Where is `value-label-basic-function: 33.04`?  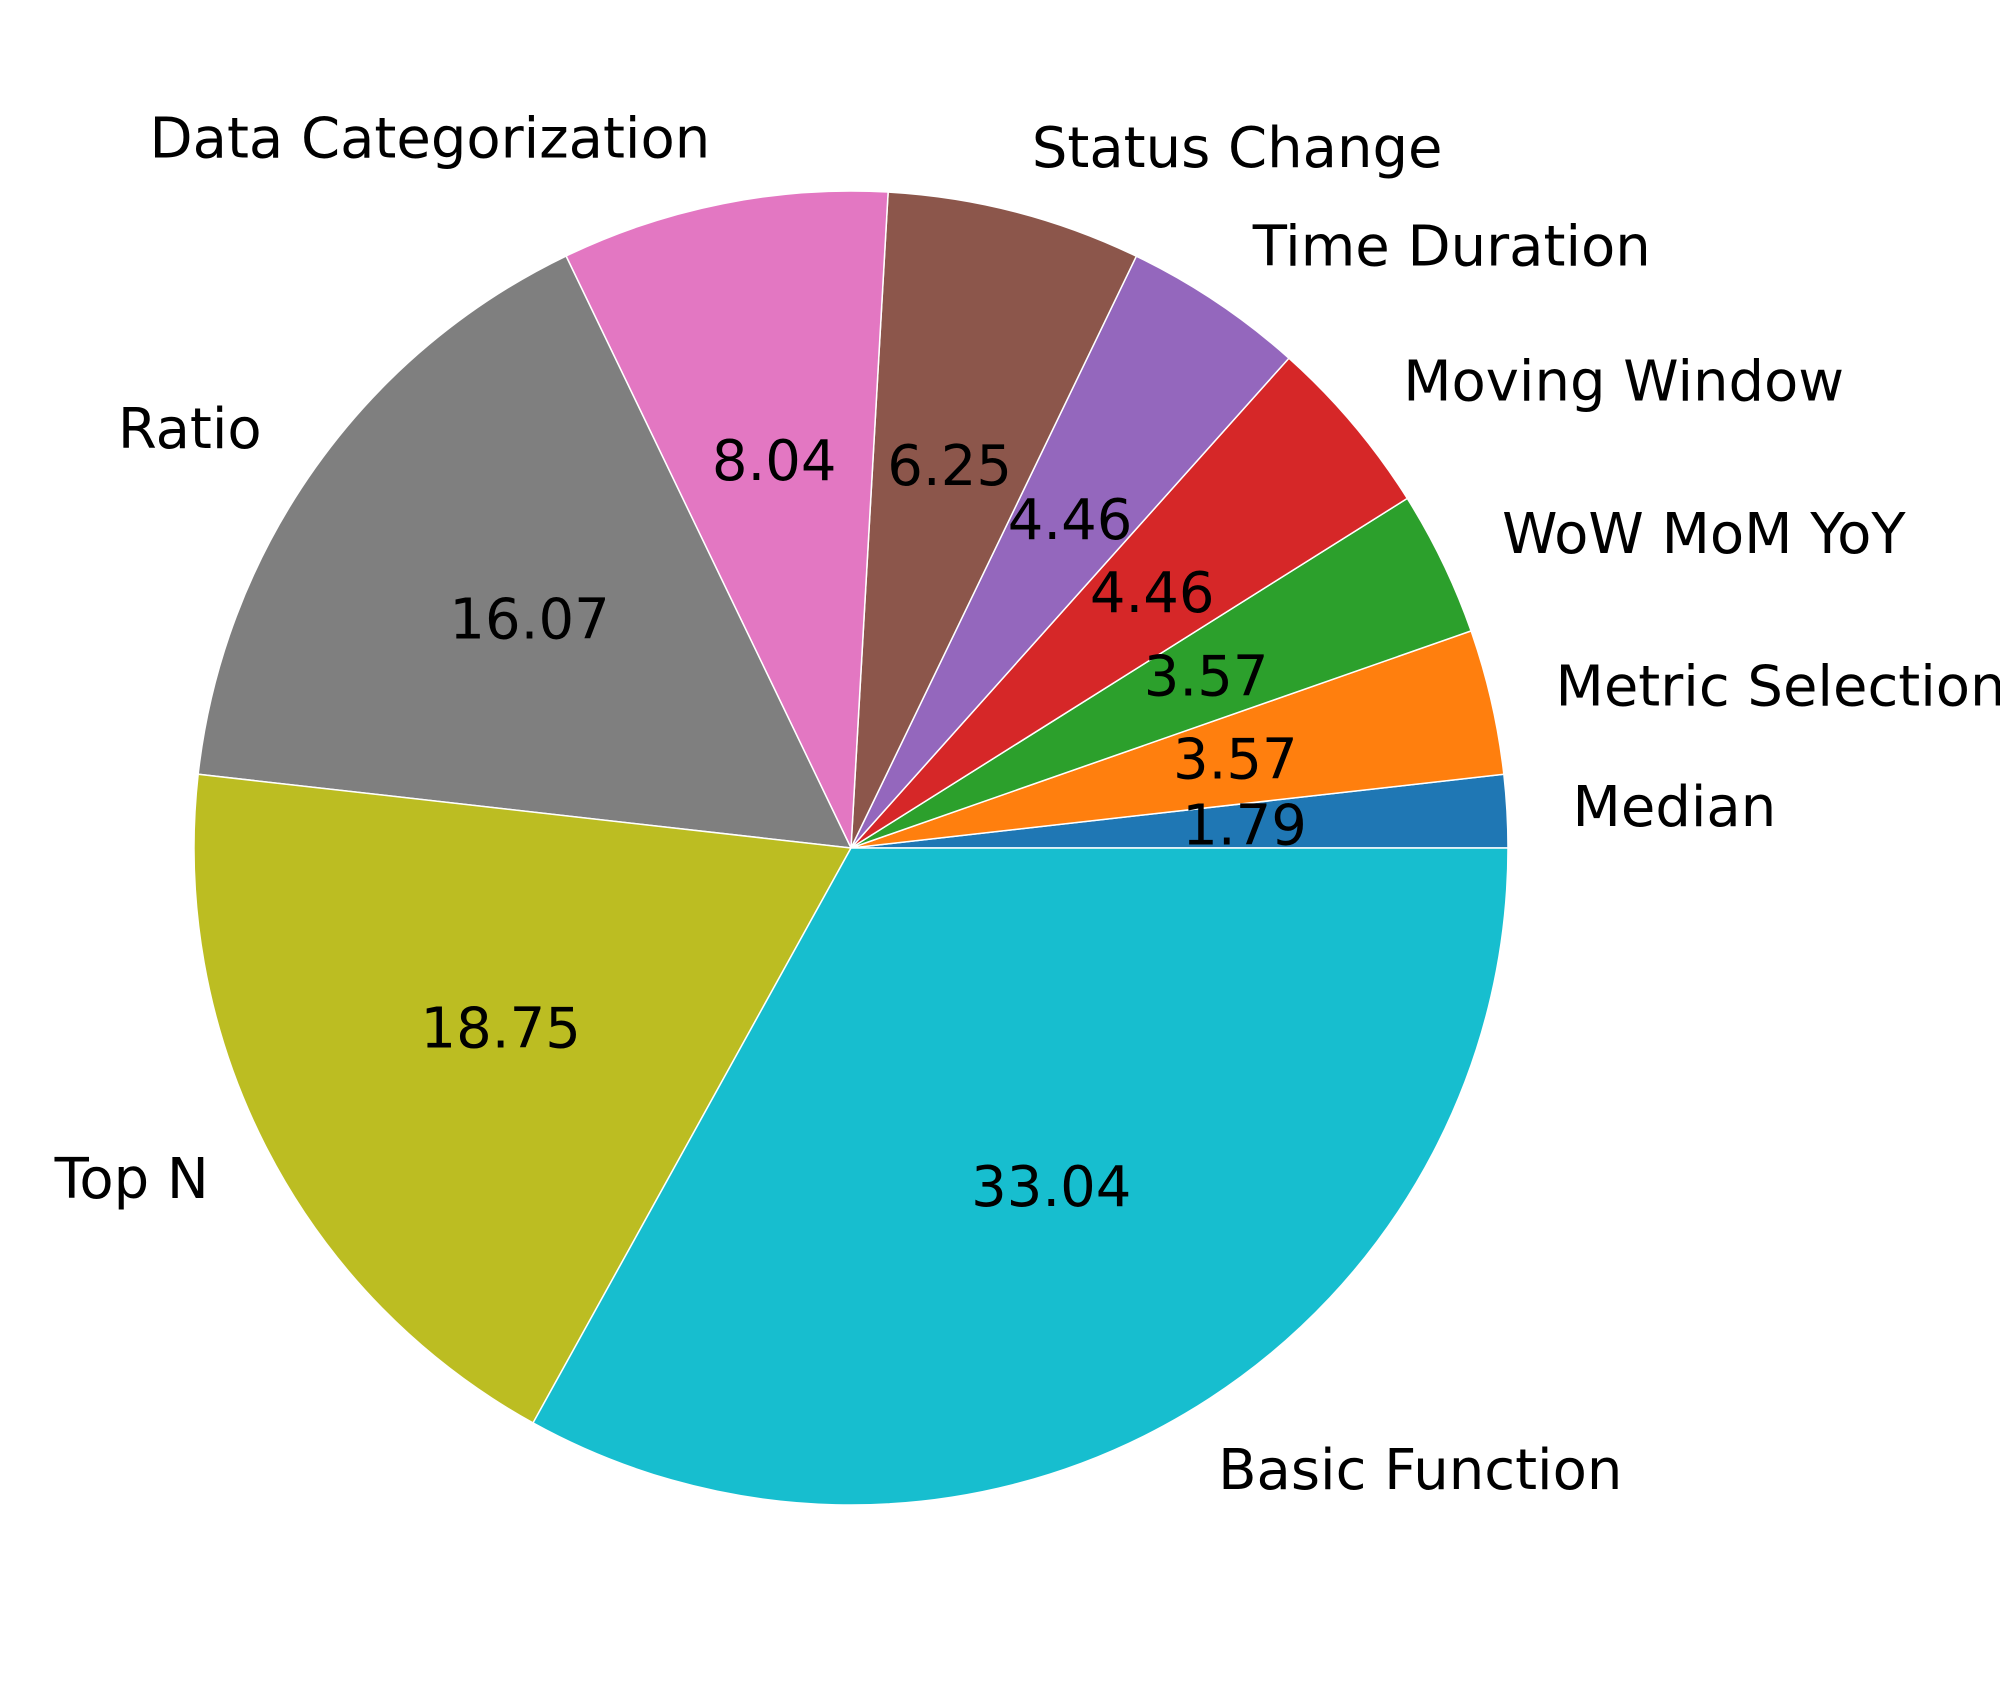 value-label-basic-function: 33.04 is located at coordinates (1051, 1187).